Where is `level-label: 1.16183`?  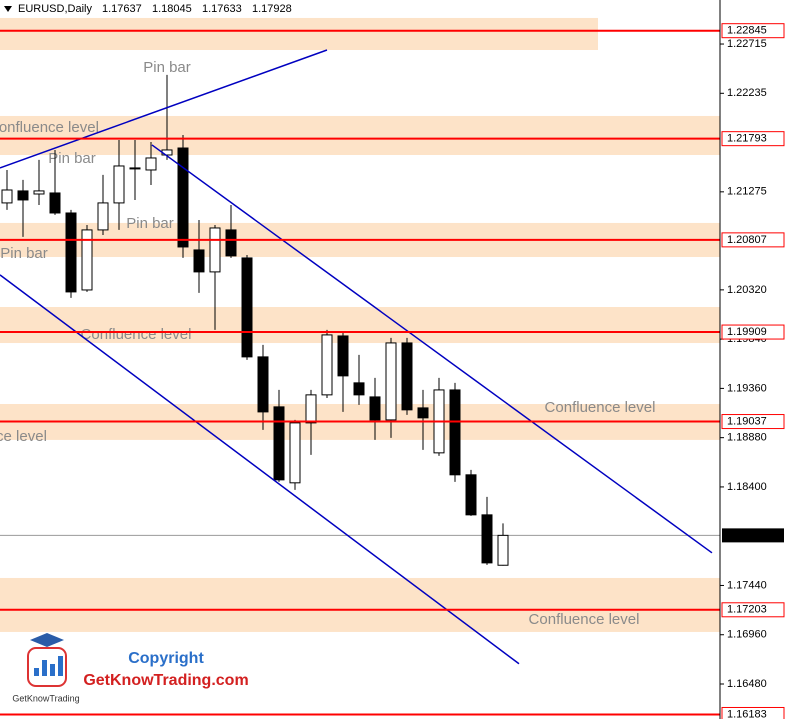 level-label: 1.16183 is located at coordinates (747, 713).